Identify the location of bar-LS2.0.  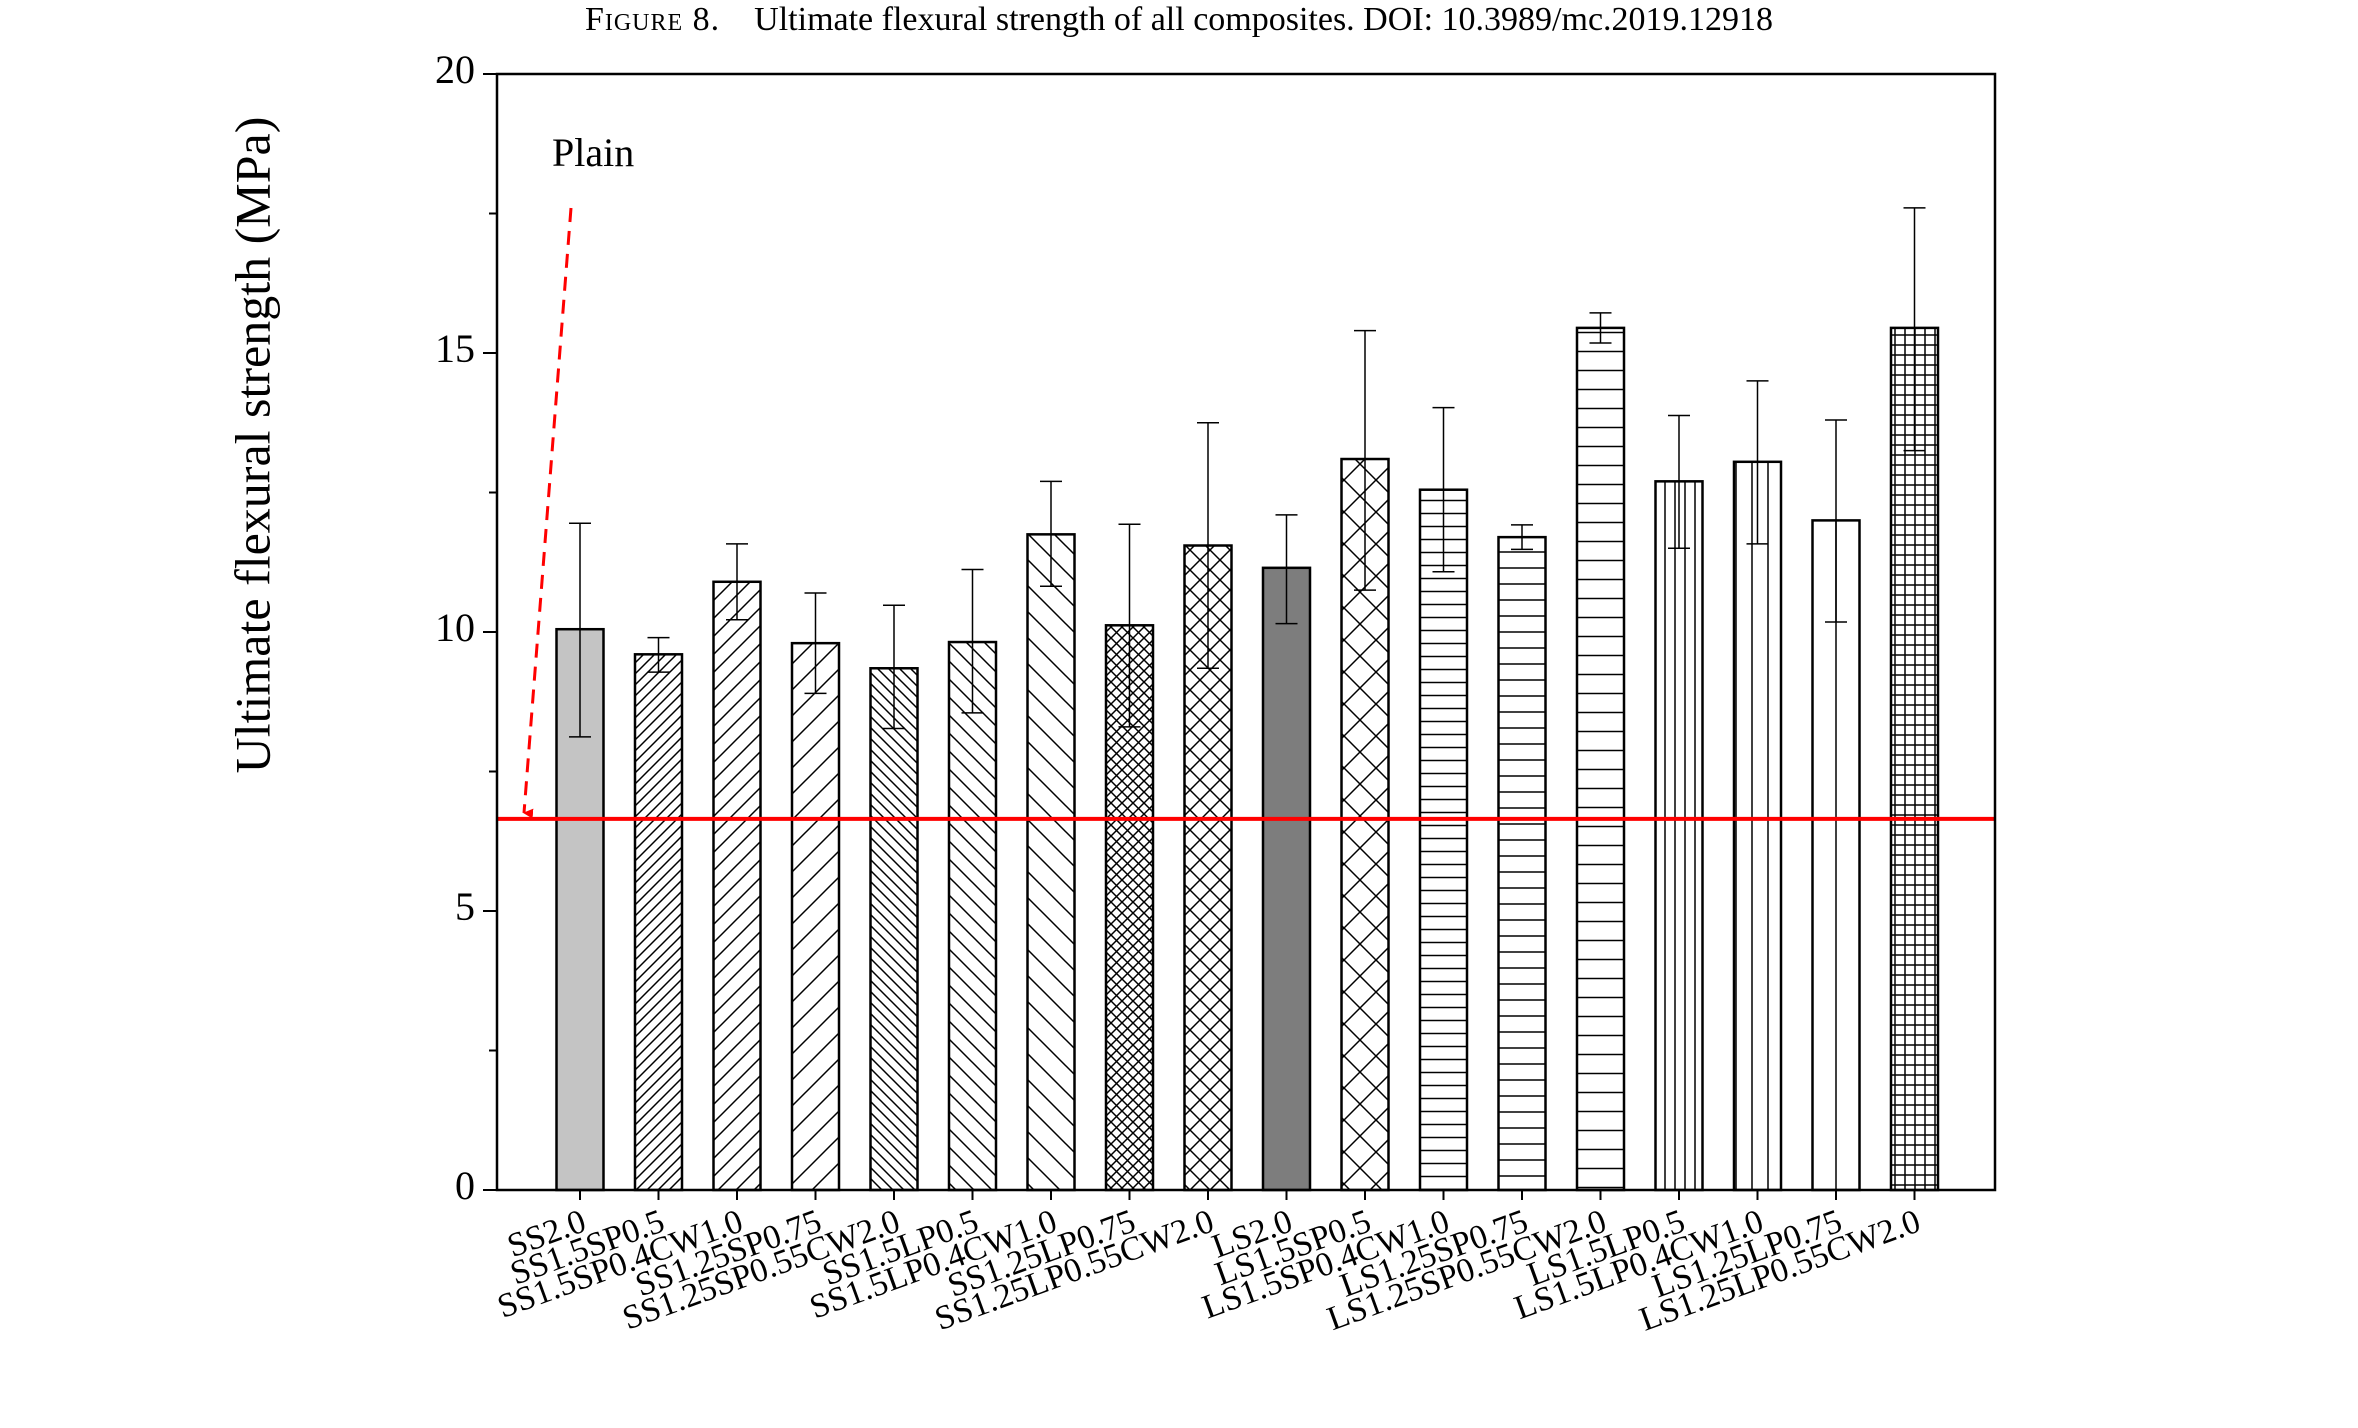
(1286, 879).